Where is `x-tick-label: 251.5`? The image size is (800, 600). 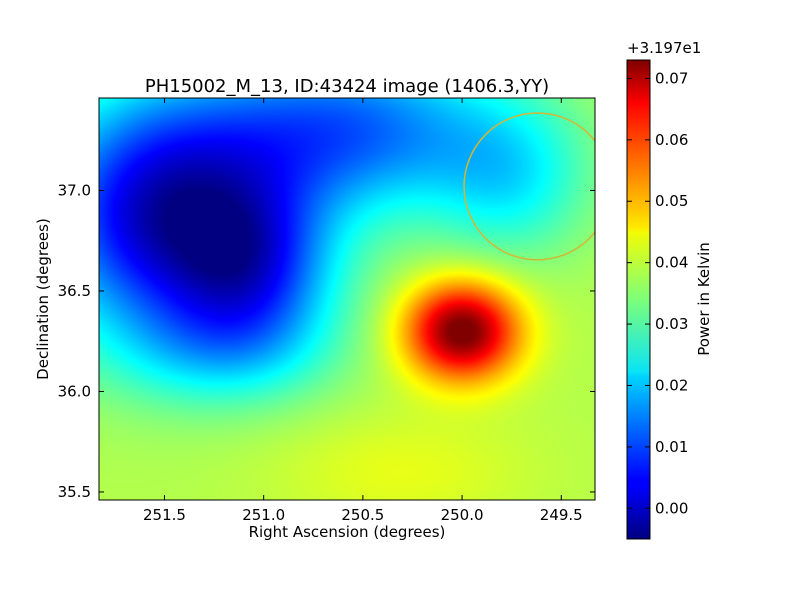 x-tick-label: 251.5 is located at coordinates (164, 515).